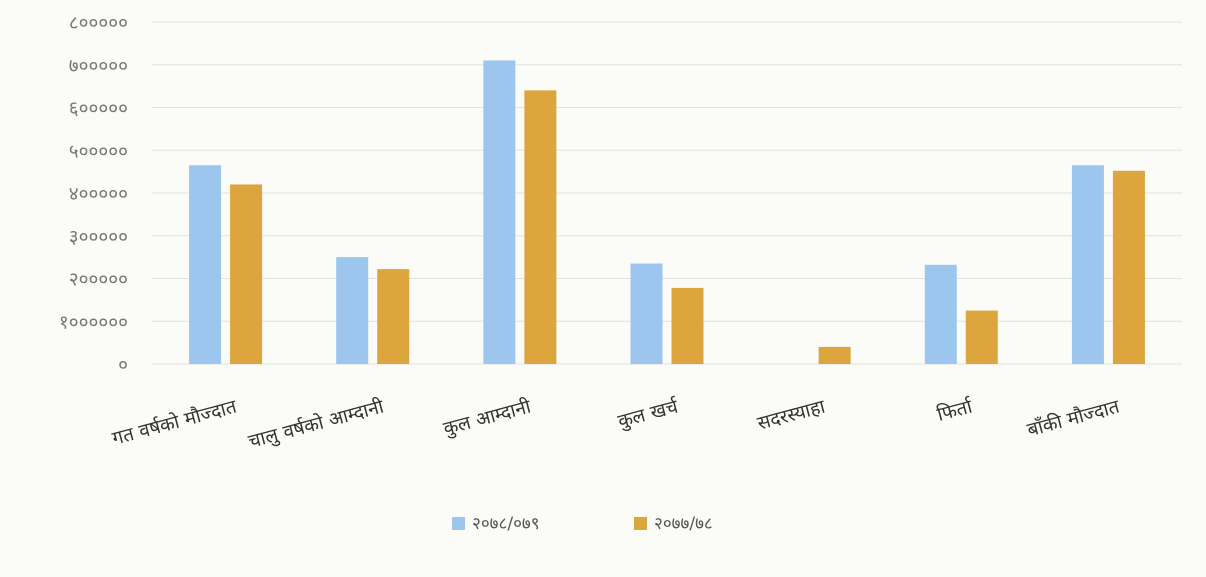 The image size is (1206, 577). What do you see at coordinates (123, 365) in the screenshot?
I see `y-tick-label: ०` at bounding box center [123, 365].